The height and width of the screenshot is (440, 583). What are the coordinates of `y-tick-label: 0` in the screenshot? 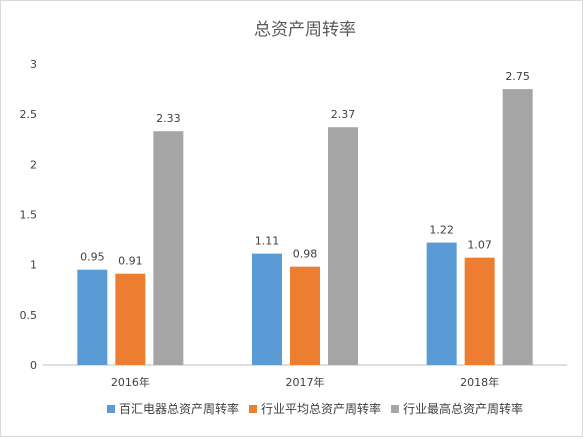 It's located at (33, 365).